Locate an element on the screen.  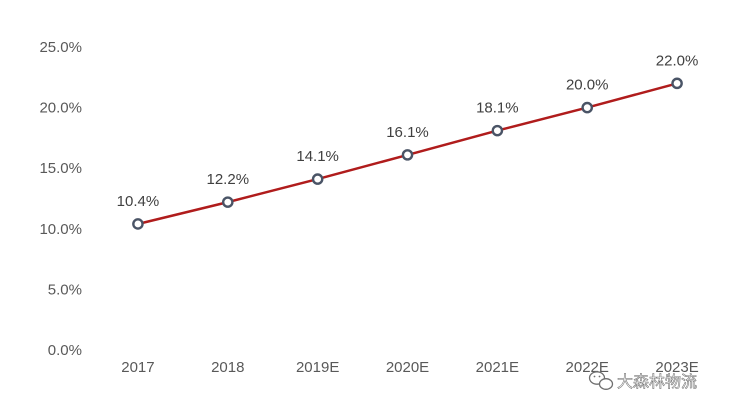
data-label: 16.1% is located at coordinates (407, 132).